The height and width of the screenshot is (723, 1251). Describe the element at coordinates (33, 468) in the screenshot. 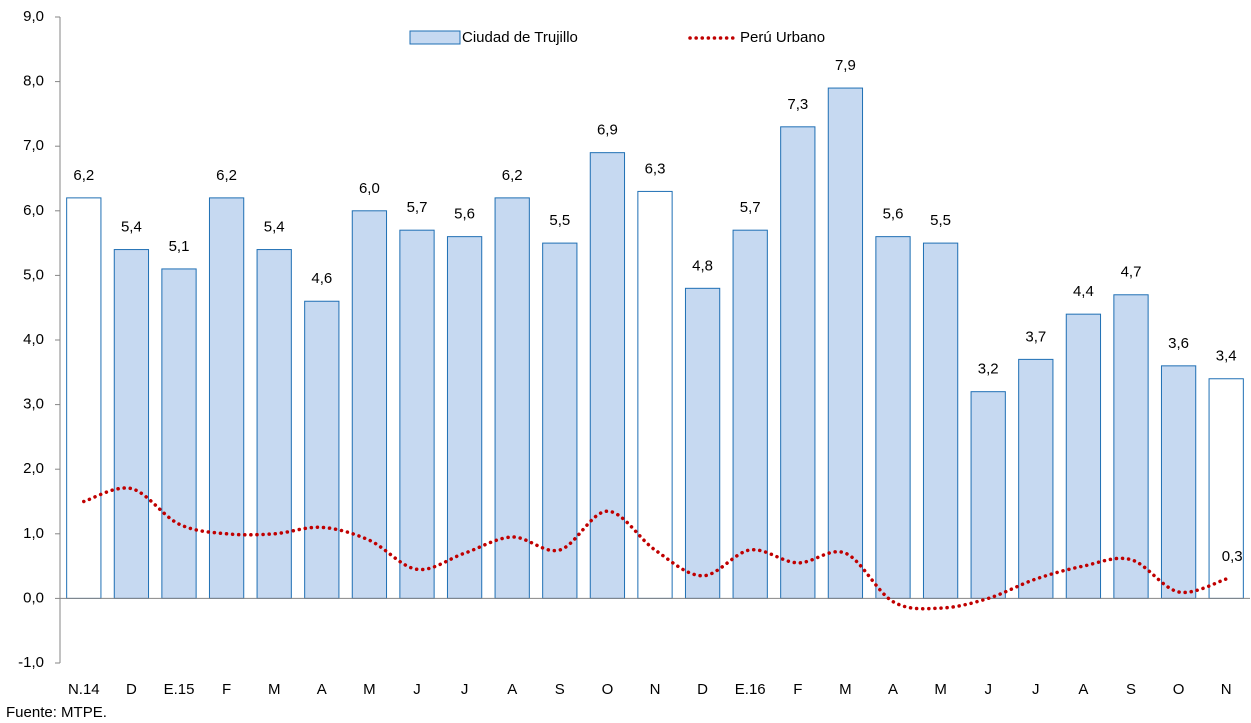

I see `y-tick-label: 2,0` at that location.